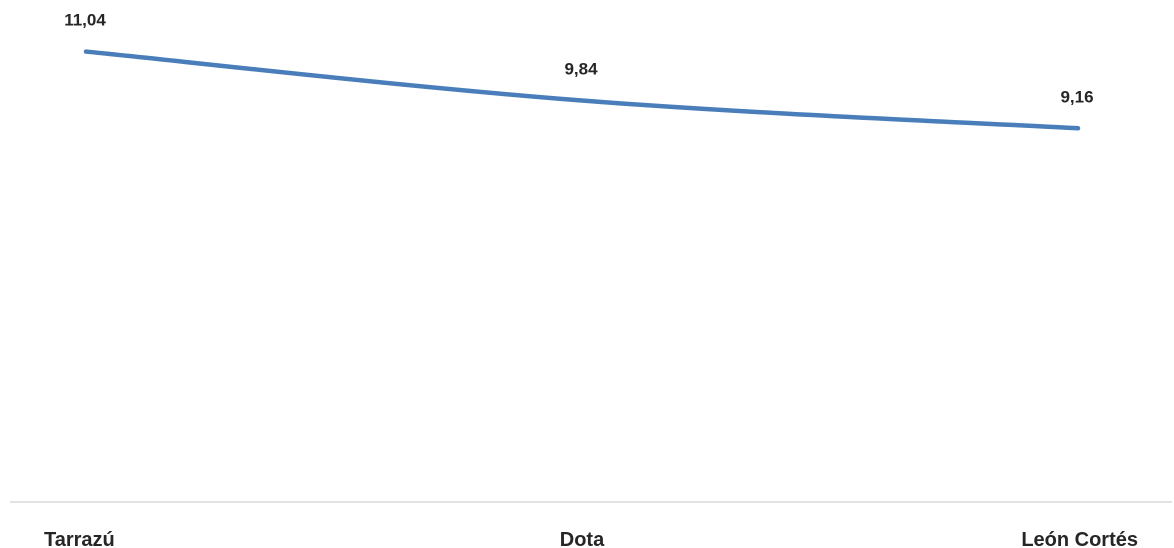 Image resolution: width=1174 pixels, height=548 pixels. I want to click on x-tick-label-1: Dota, so click(582, 538).